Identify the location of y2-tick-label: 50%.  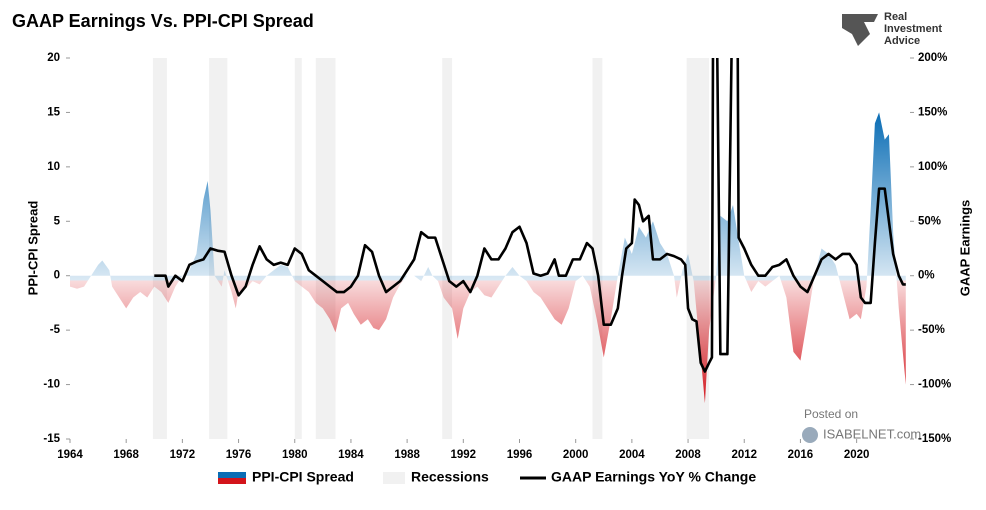
(929, 221).